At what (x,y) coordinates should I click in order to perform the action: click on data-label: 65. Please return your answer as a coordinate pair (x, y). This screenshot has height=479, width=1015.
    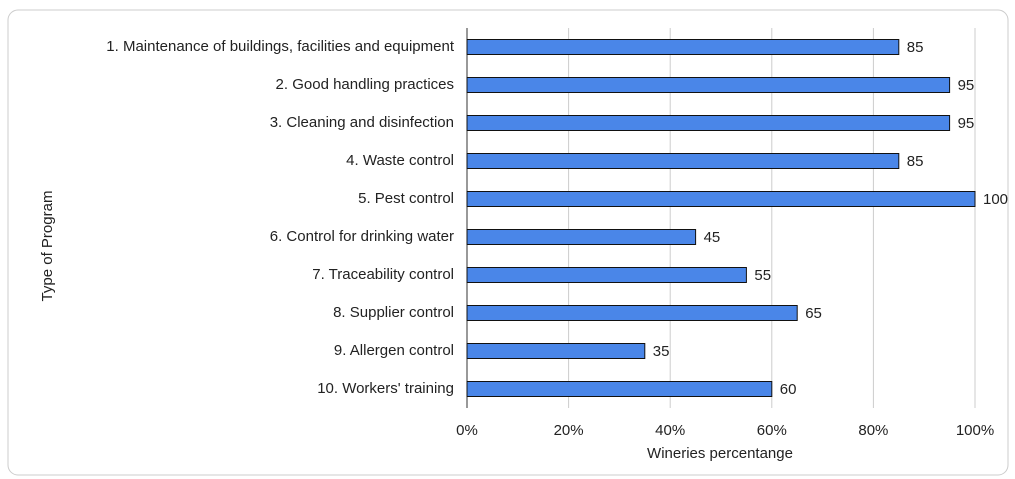
    Looking at the image, I should click on (813, 313).